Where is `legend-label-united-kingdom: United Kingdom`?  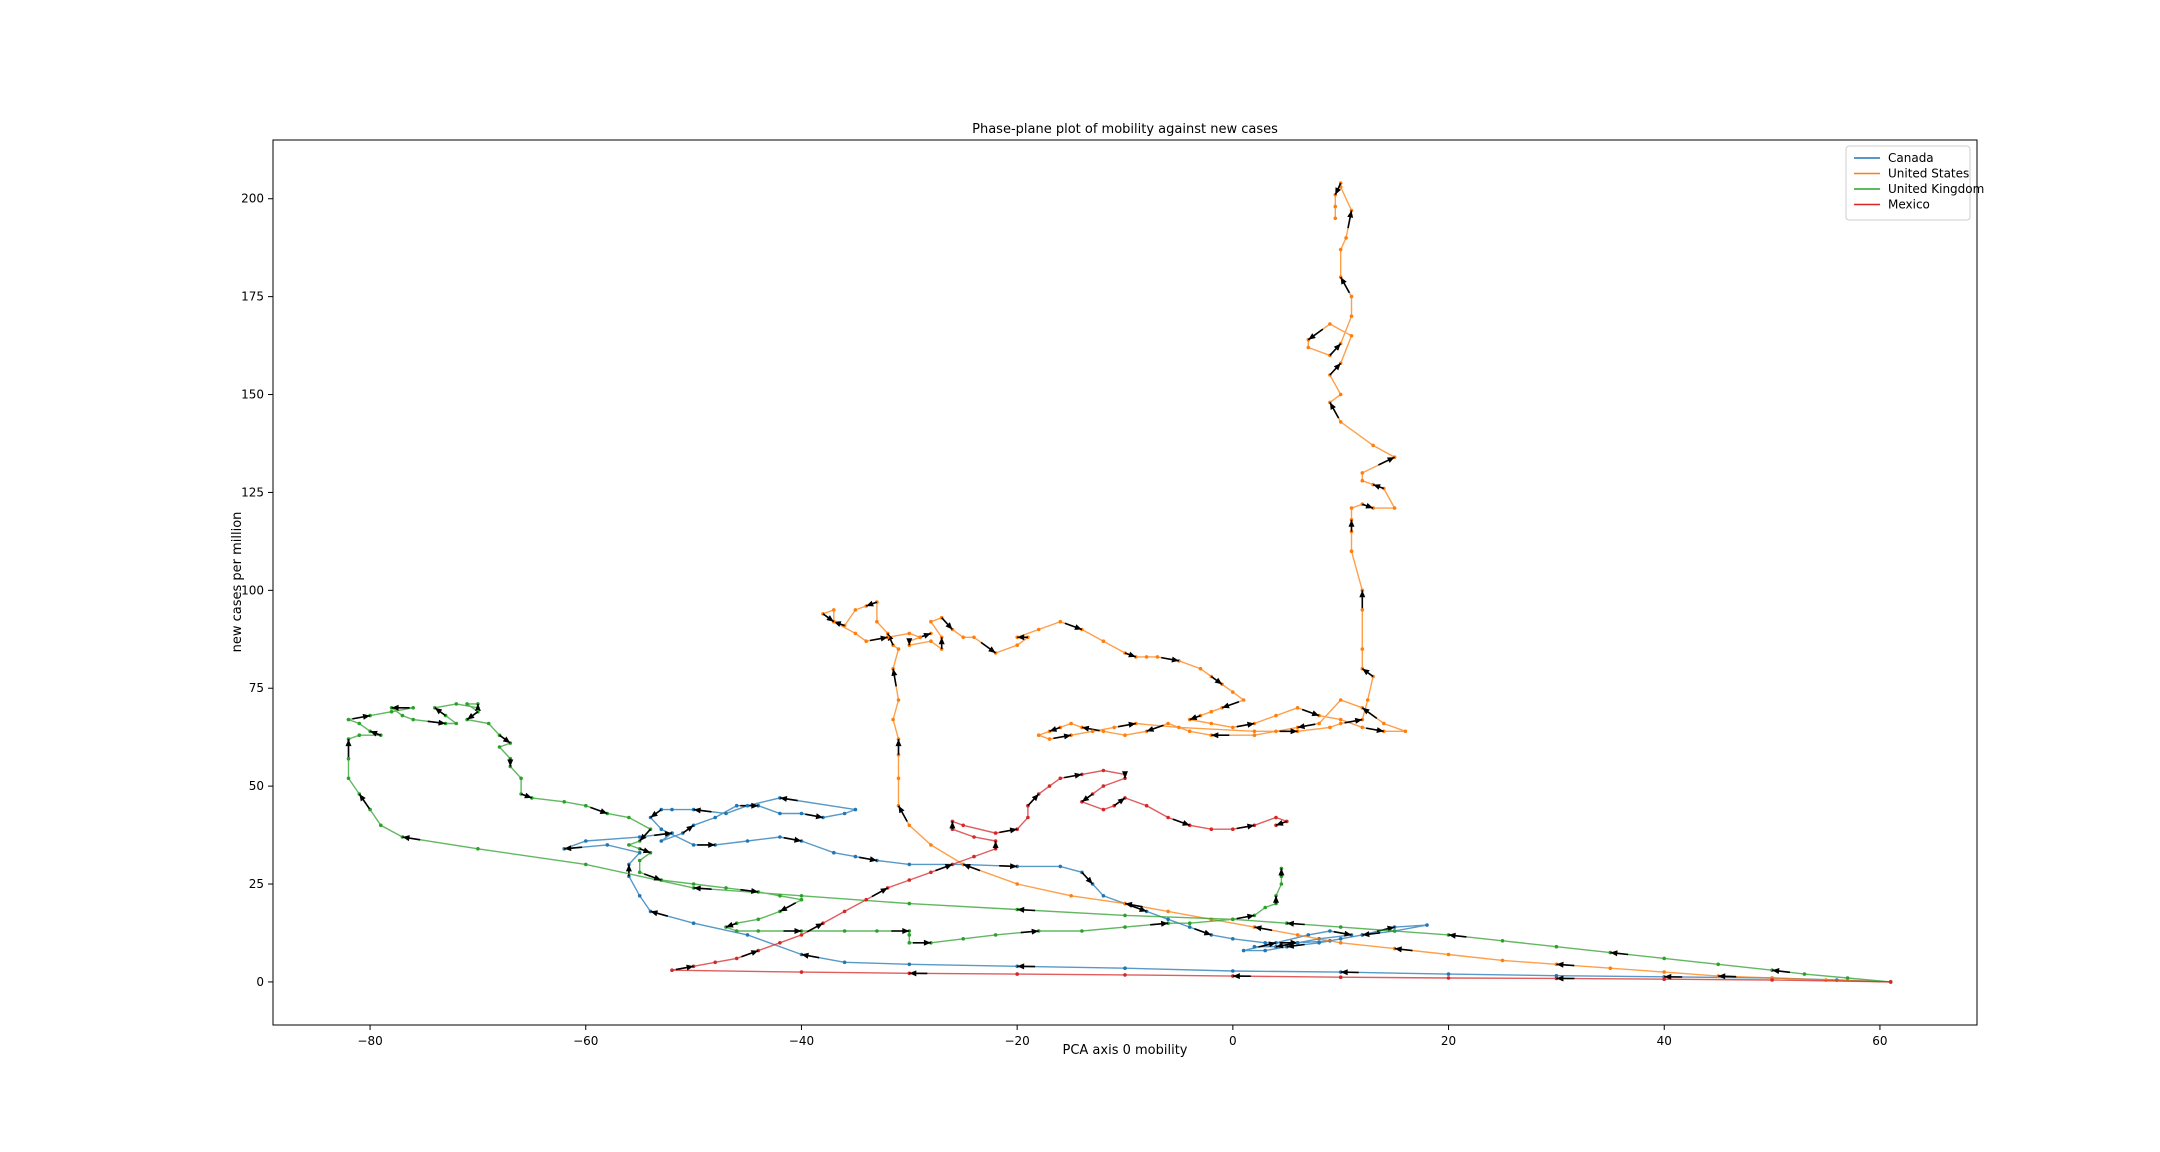
legend-label-united-kingdom: United Kingdom is located at coordinates (1936, 189).